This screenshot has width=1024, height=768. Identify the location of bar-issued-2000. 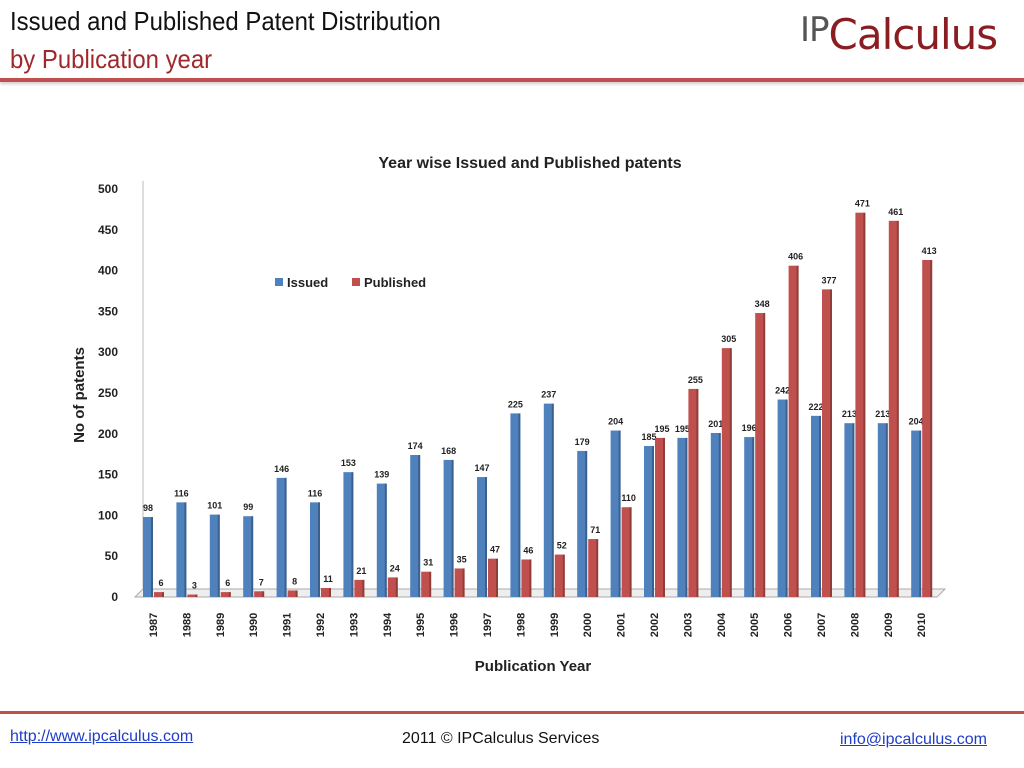
(582, 523).